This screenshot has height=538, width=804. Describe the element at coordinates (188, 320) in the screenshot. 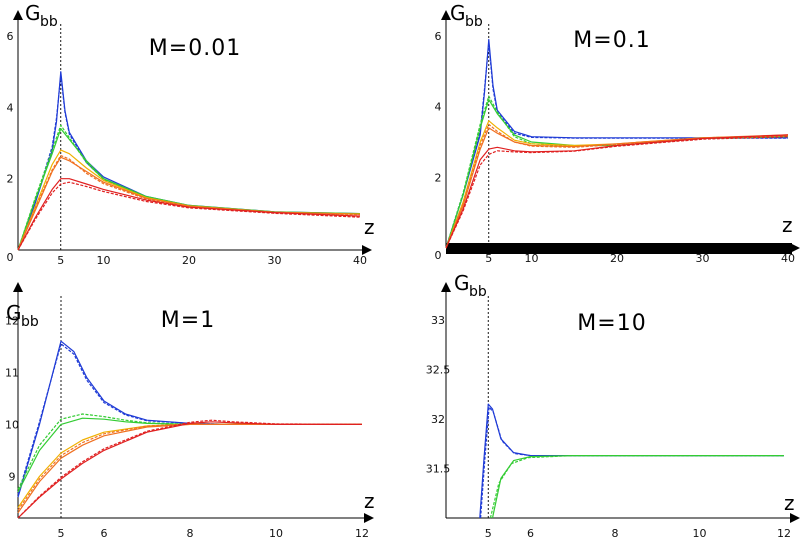

I see `chart-title: M=1` at that location.